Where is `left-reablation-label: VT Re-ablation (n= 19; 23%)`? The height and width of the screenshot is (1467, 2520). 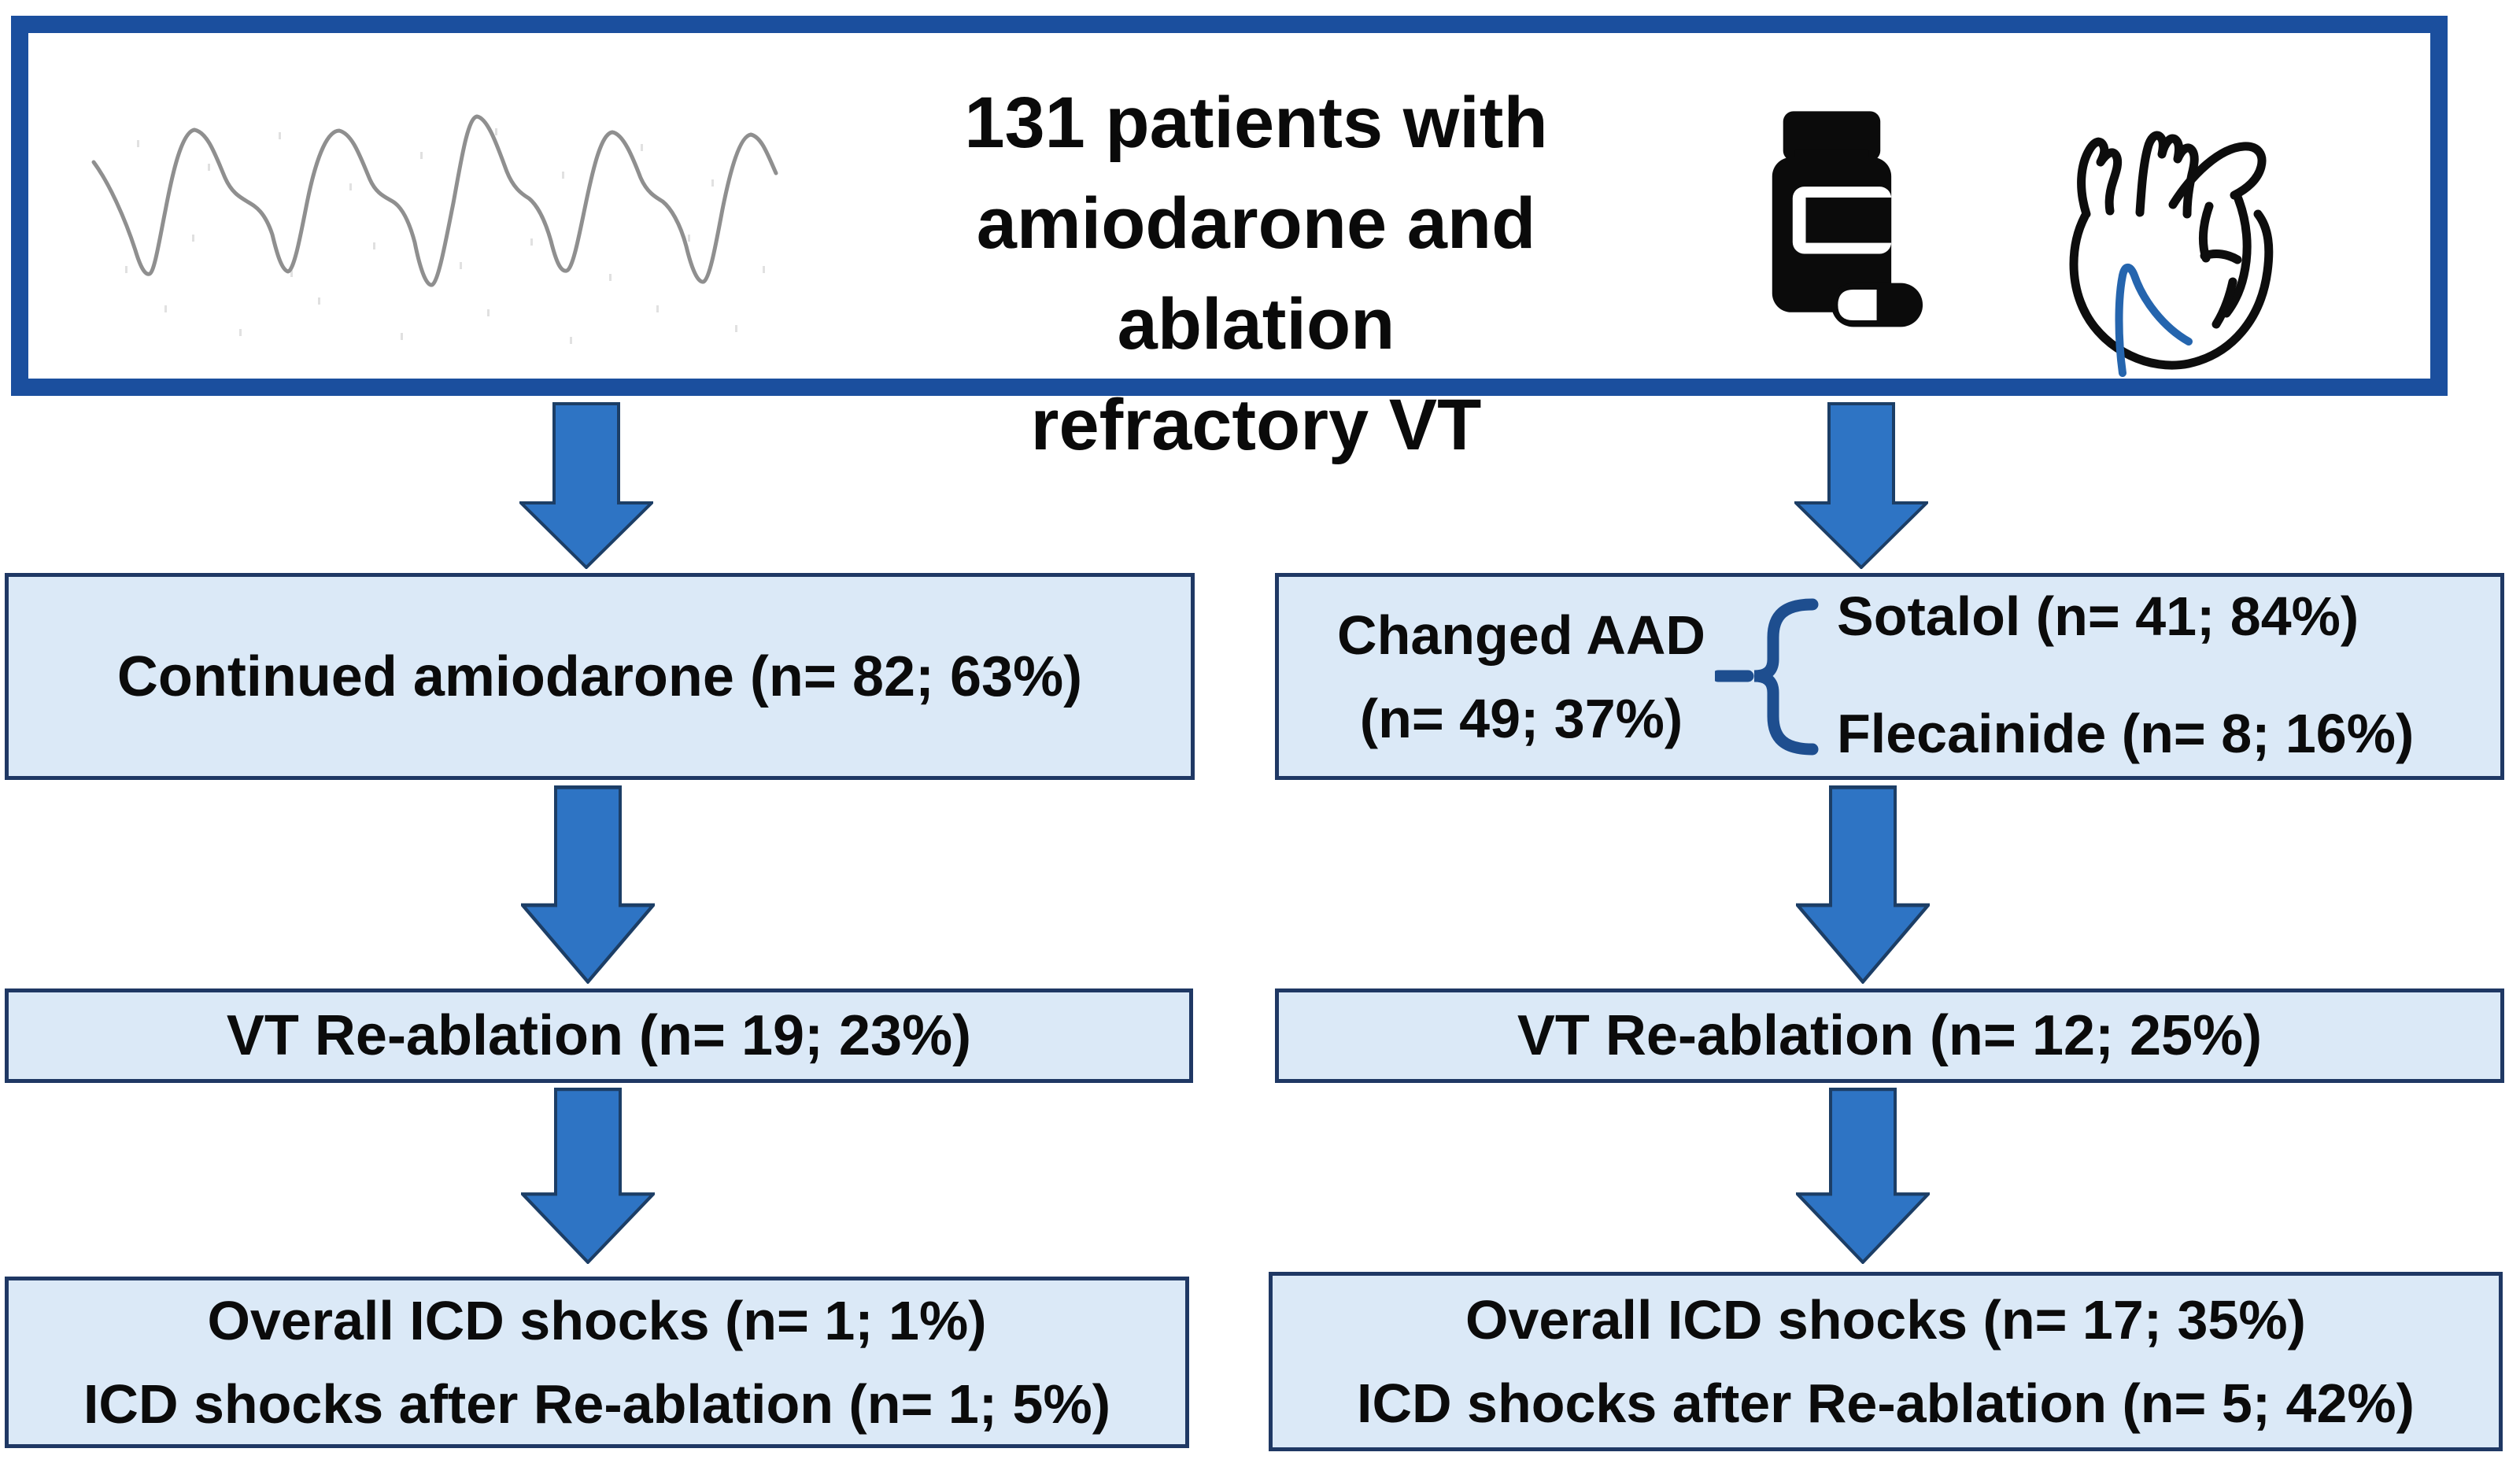
left-reablation-label: VT Re-ablation (n= 19; 23%) is located at coordinates (599, 1035).